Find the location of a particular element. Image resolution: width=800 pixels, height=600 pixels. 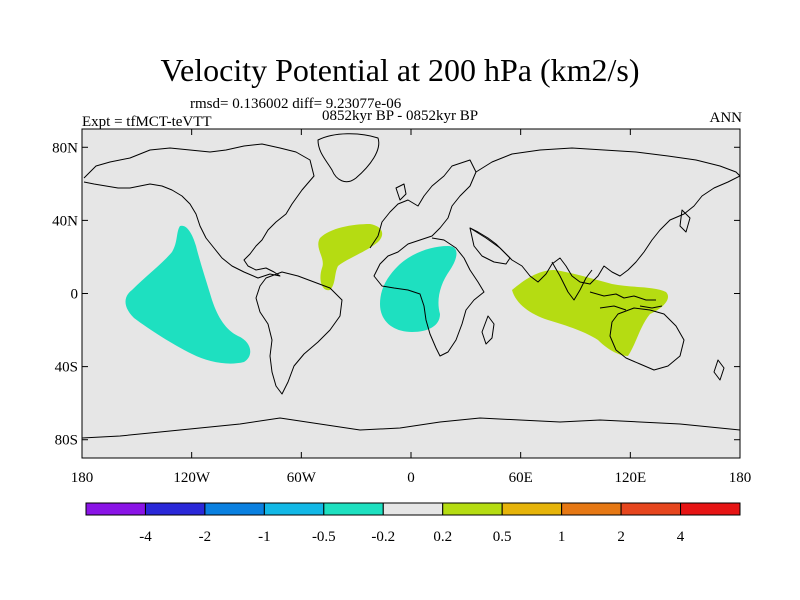

arabia-coast is located at coordinates (490, 246).